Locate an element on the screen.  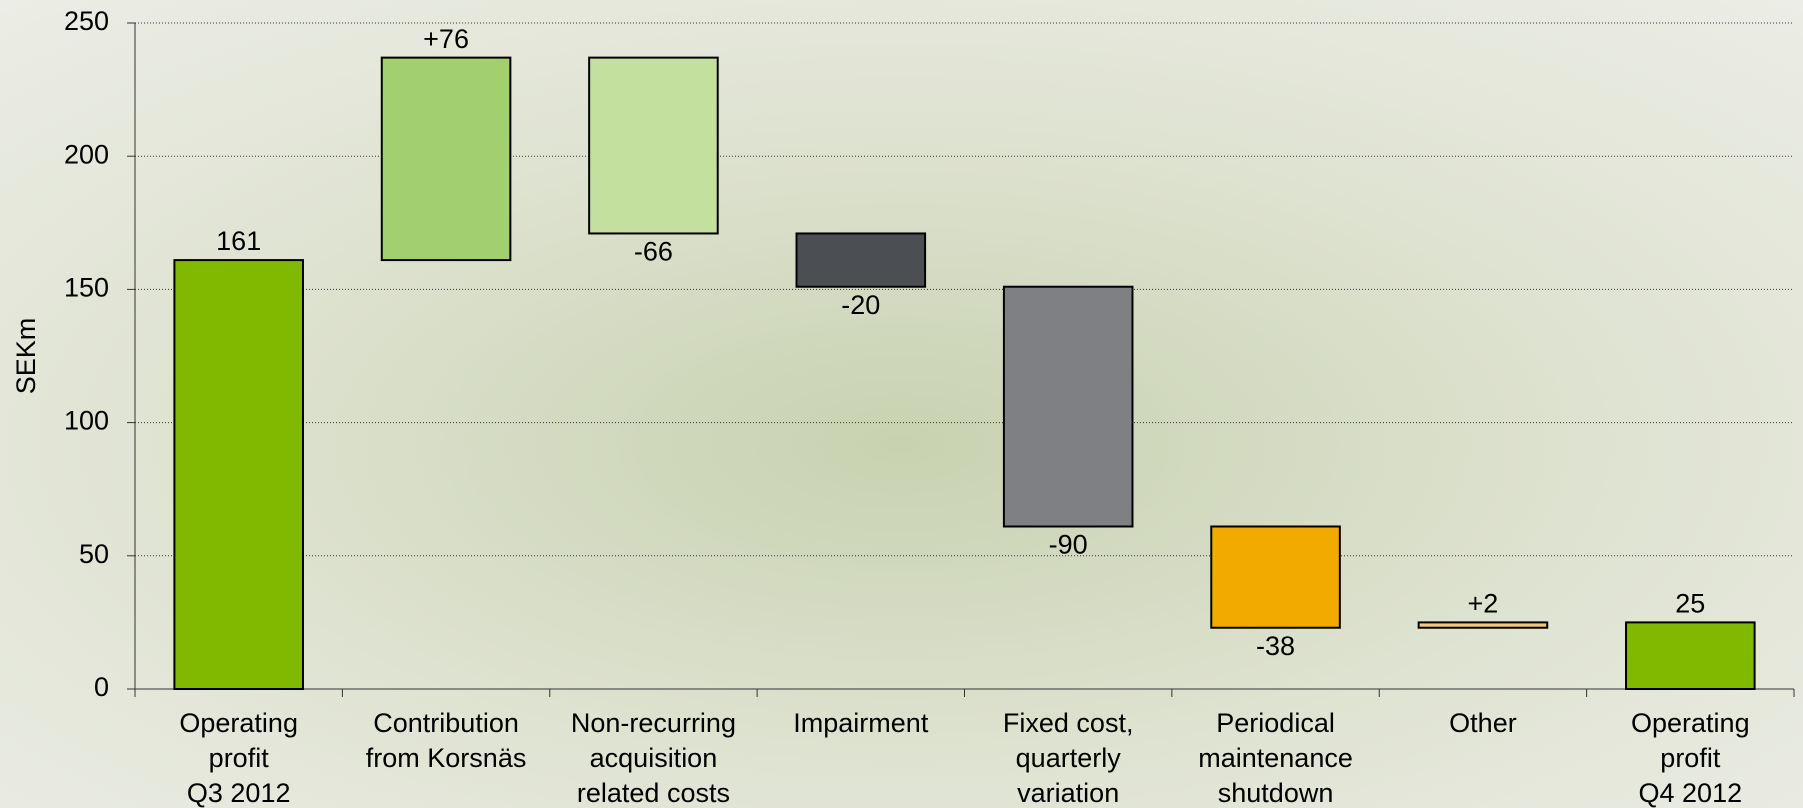
x-tick-label: Other is located at coordinates (1483, 723).